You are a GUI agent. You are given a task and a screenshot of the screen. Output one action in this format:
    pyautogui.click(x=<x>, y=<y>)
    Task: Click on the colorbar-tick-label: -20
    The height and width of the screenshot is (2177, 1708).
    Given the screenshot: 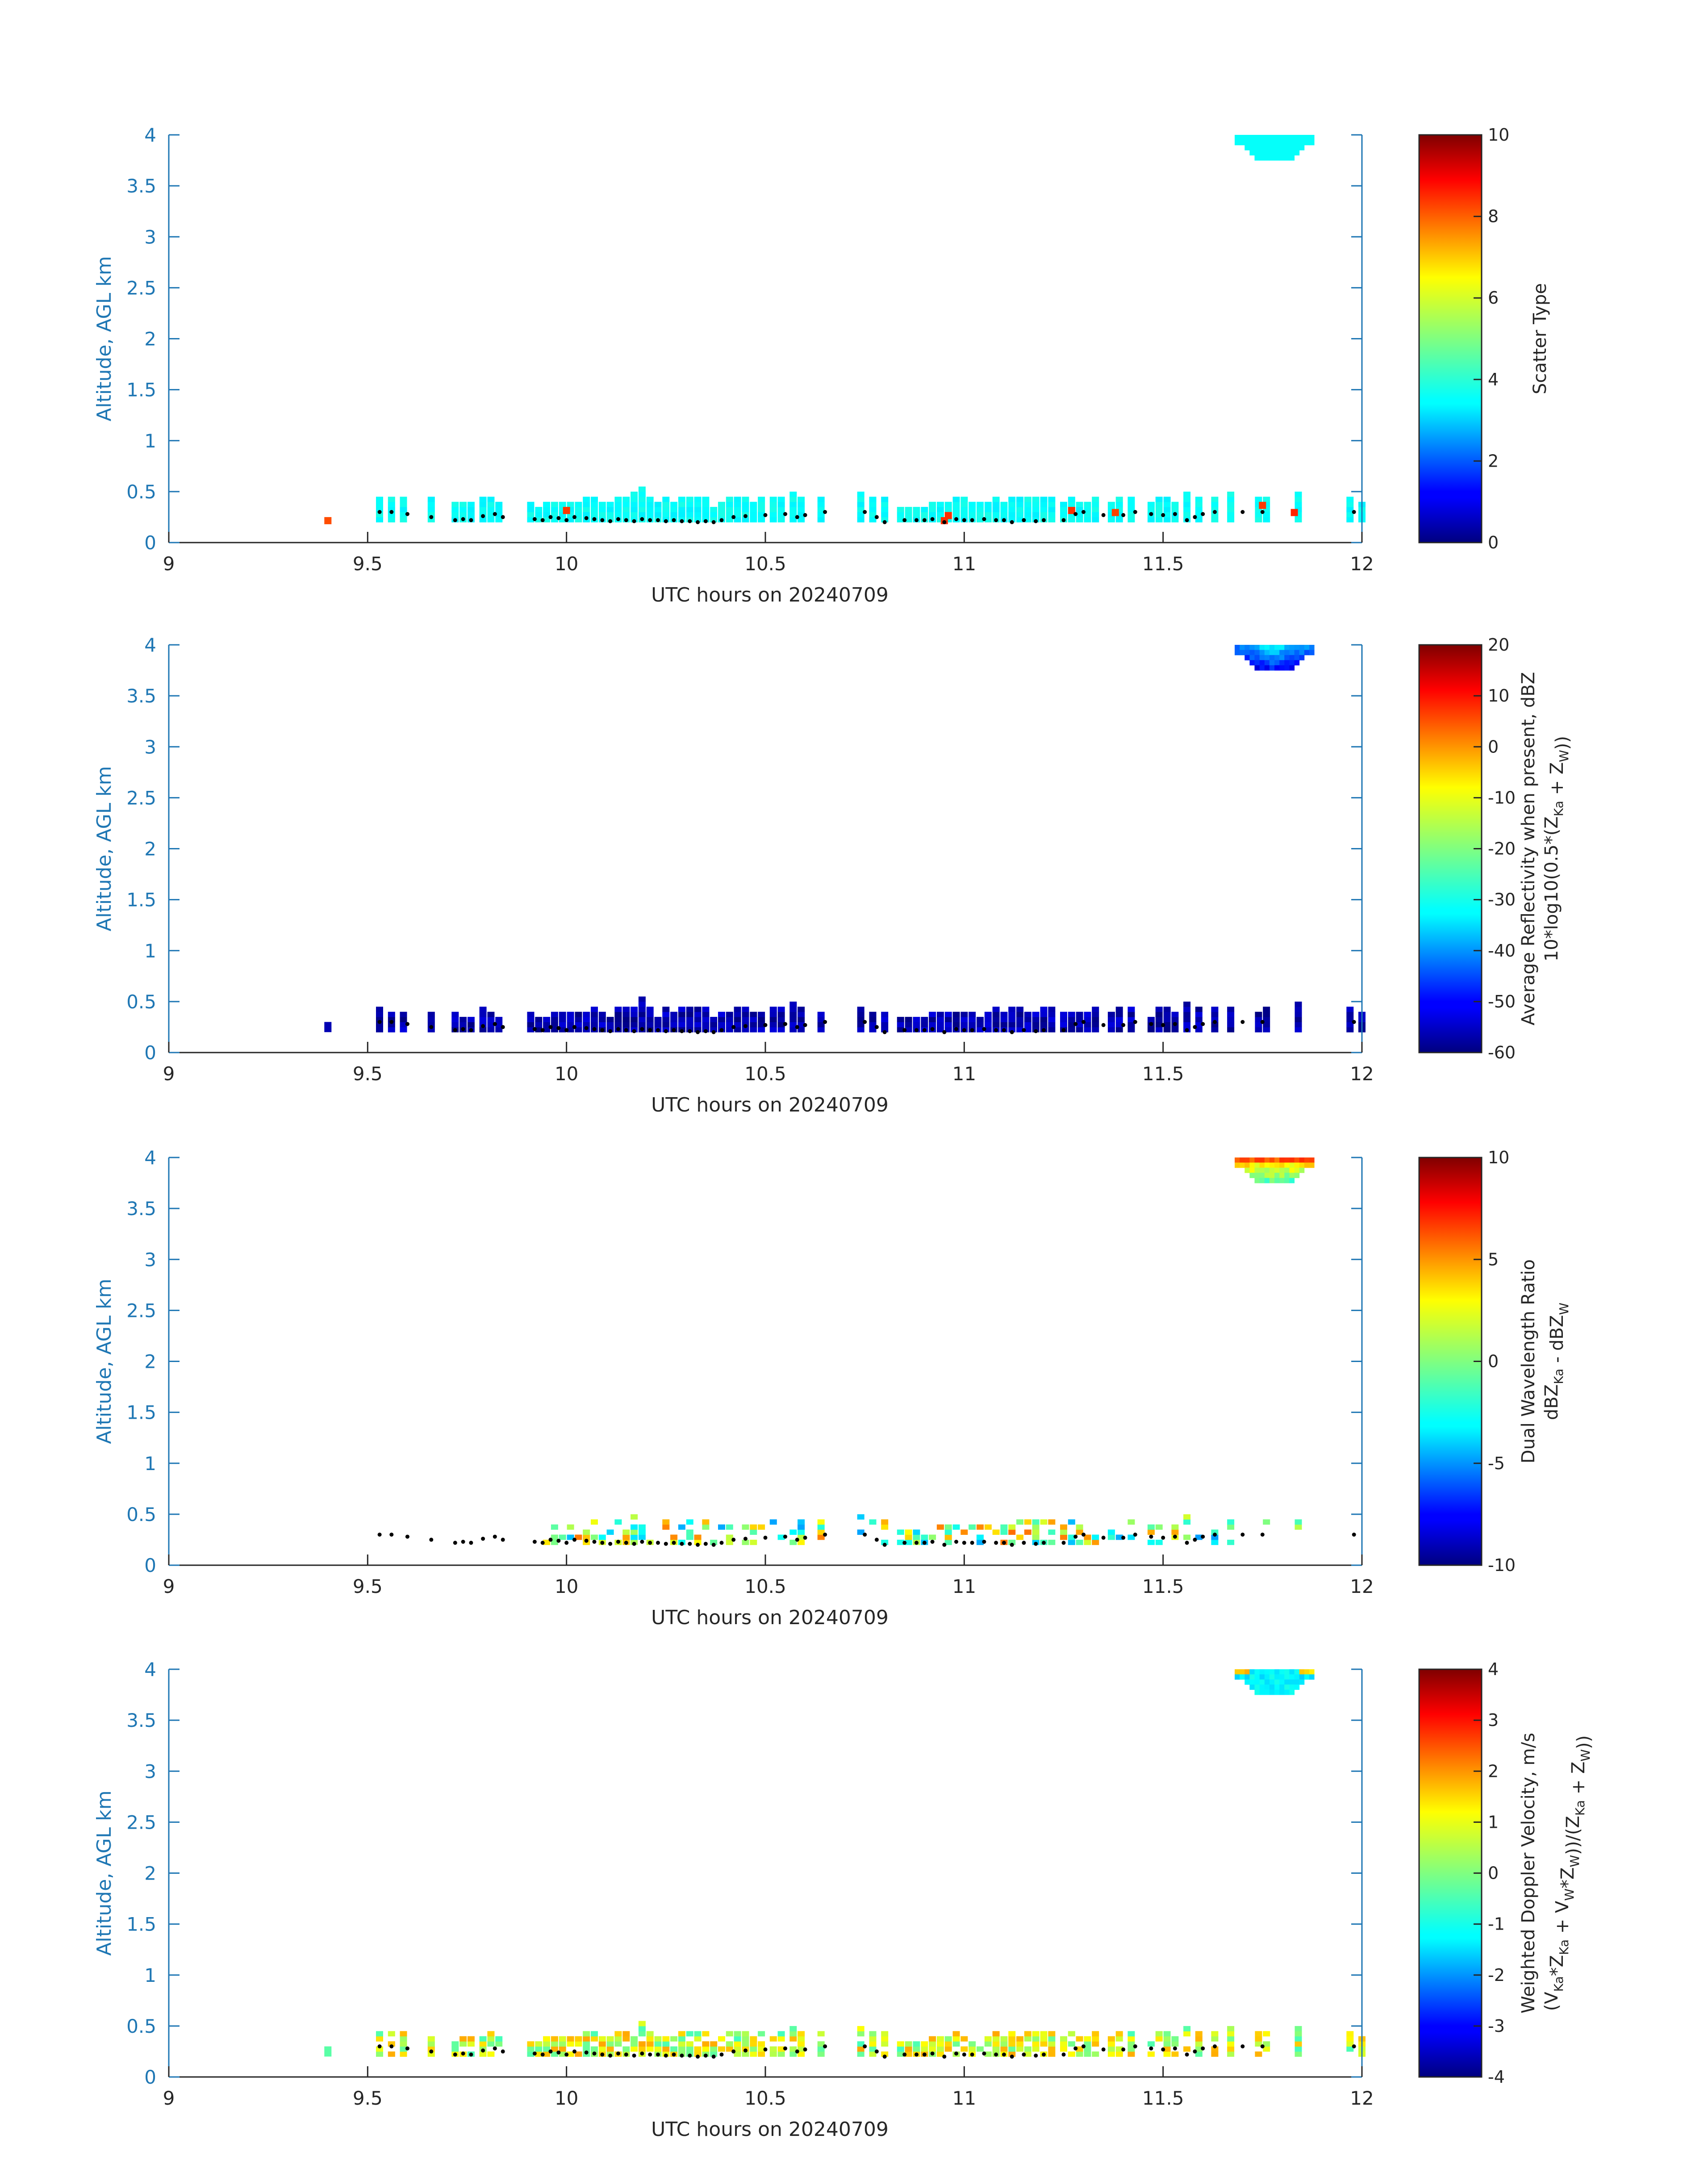 What is the action you would take?
    pyautogui.click(x=1502, y=849)
    